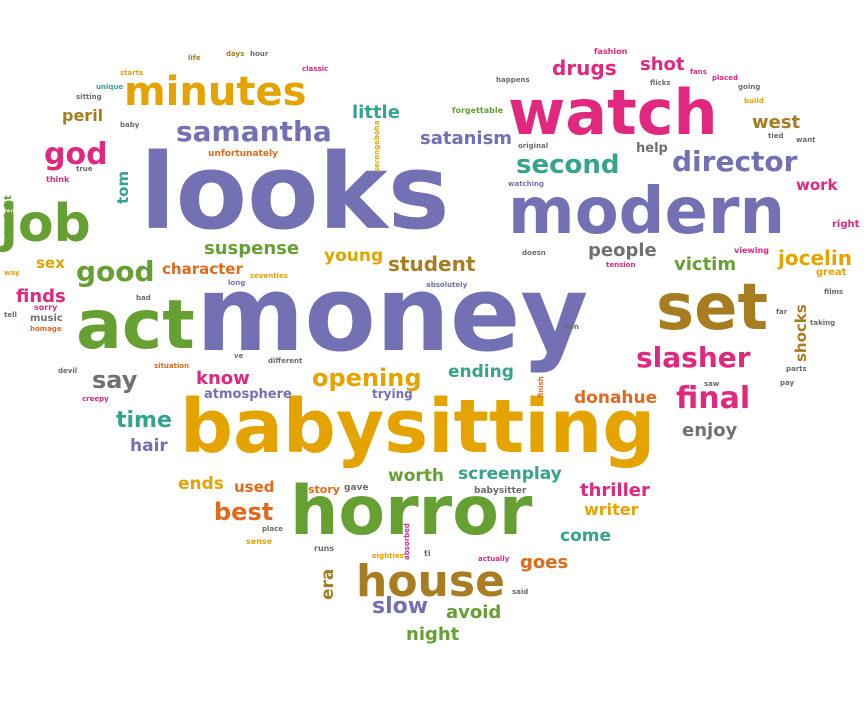 The height and width of the screenshot is (720, 864). I want to click on word-slow: slow, so click(400, 606).